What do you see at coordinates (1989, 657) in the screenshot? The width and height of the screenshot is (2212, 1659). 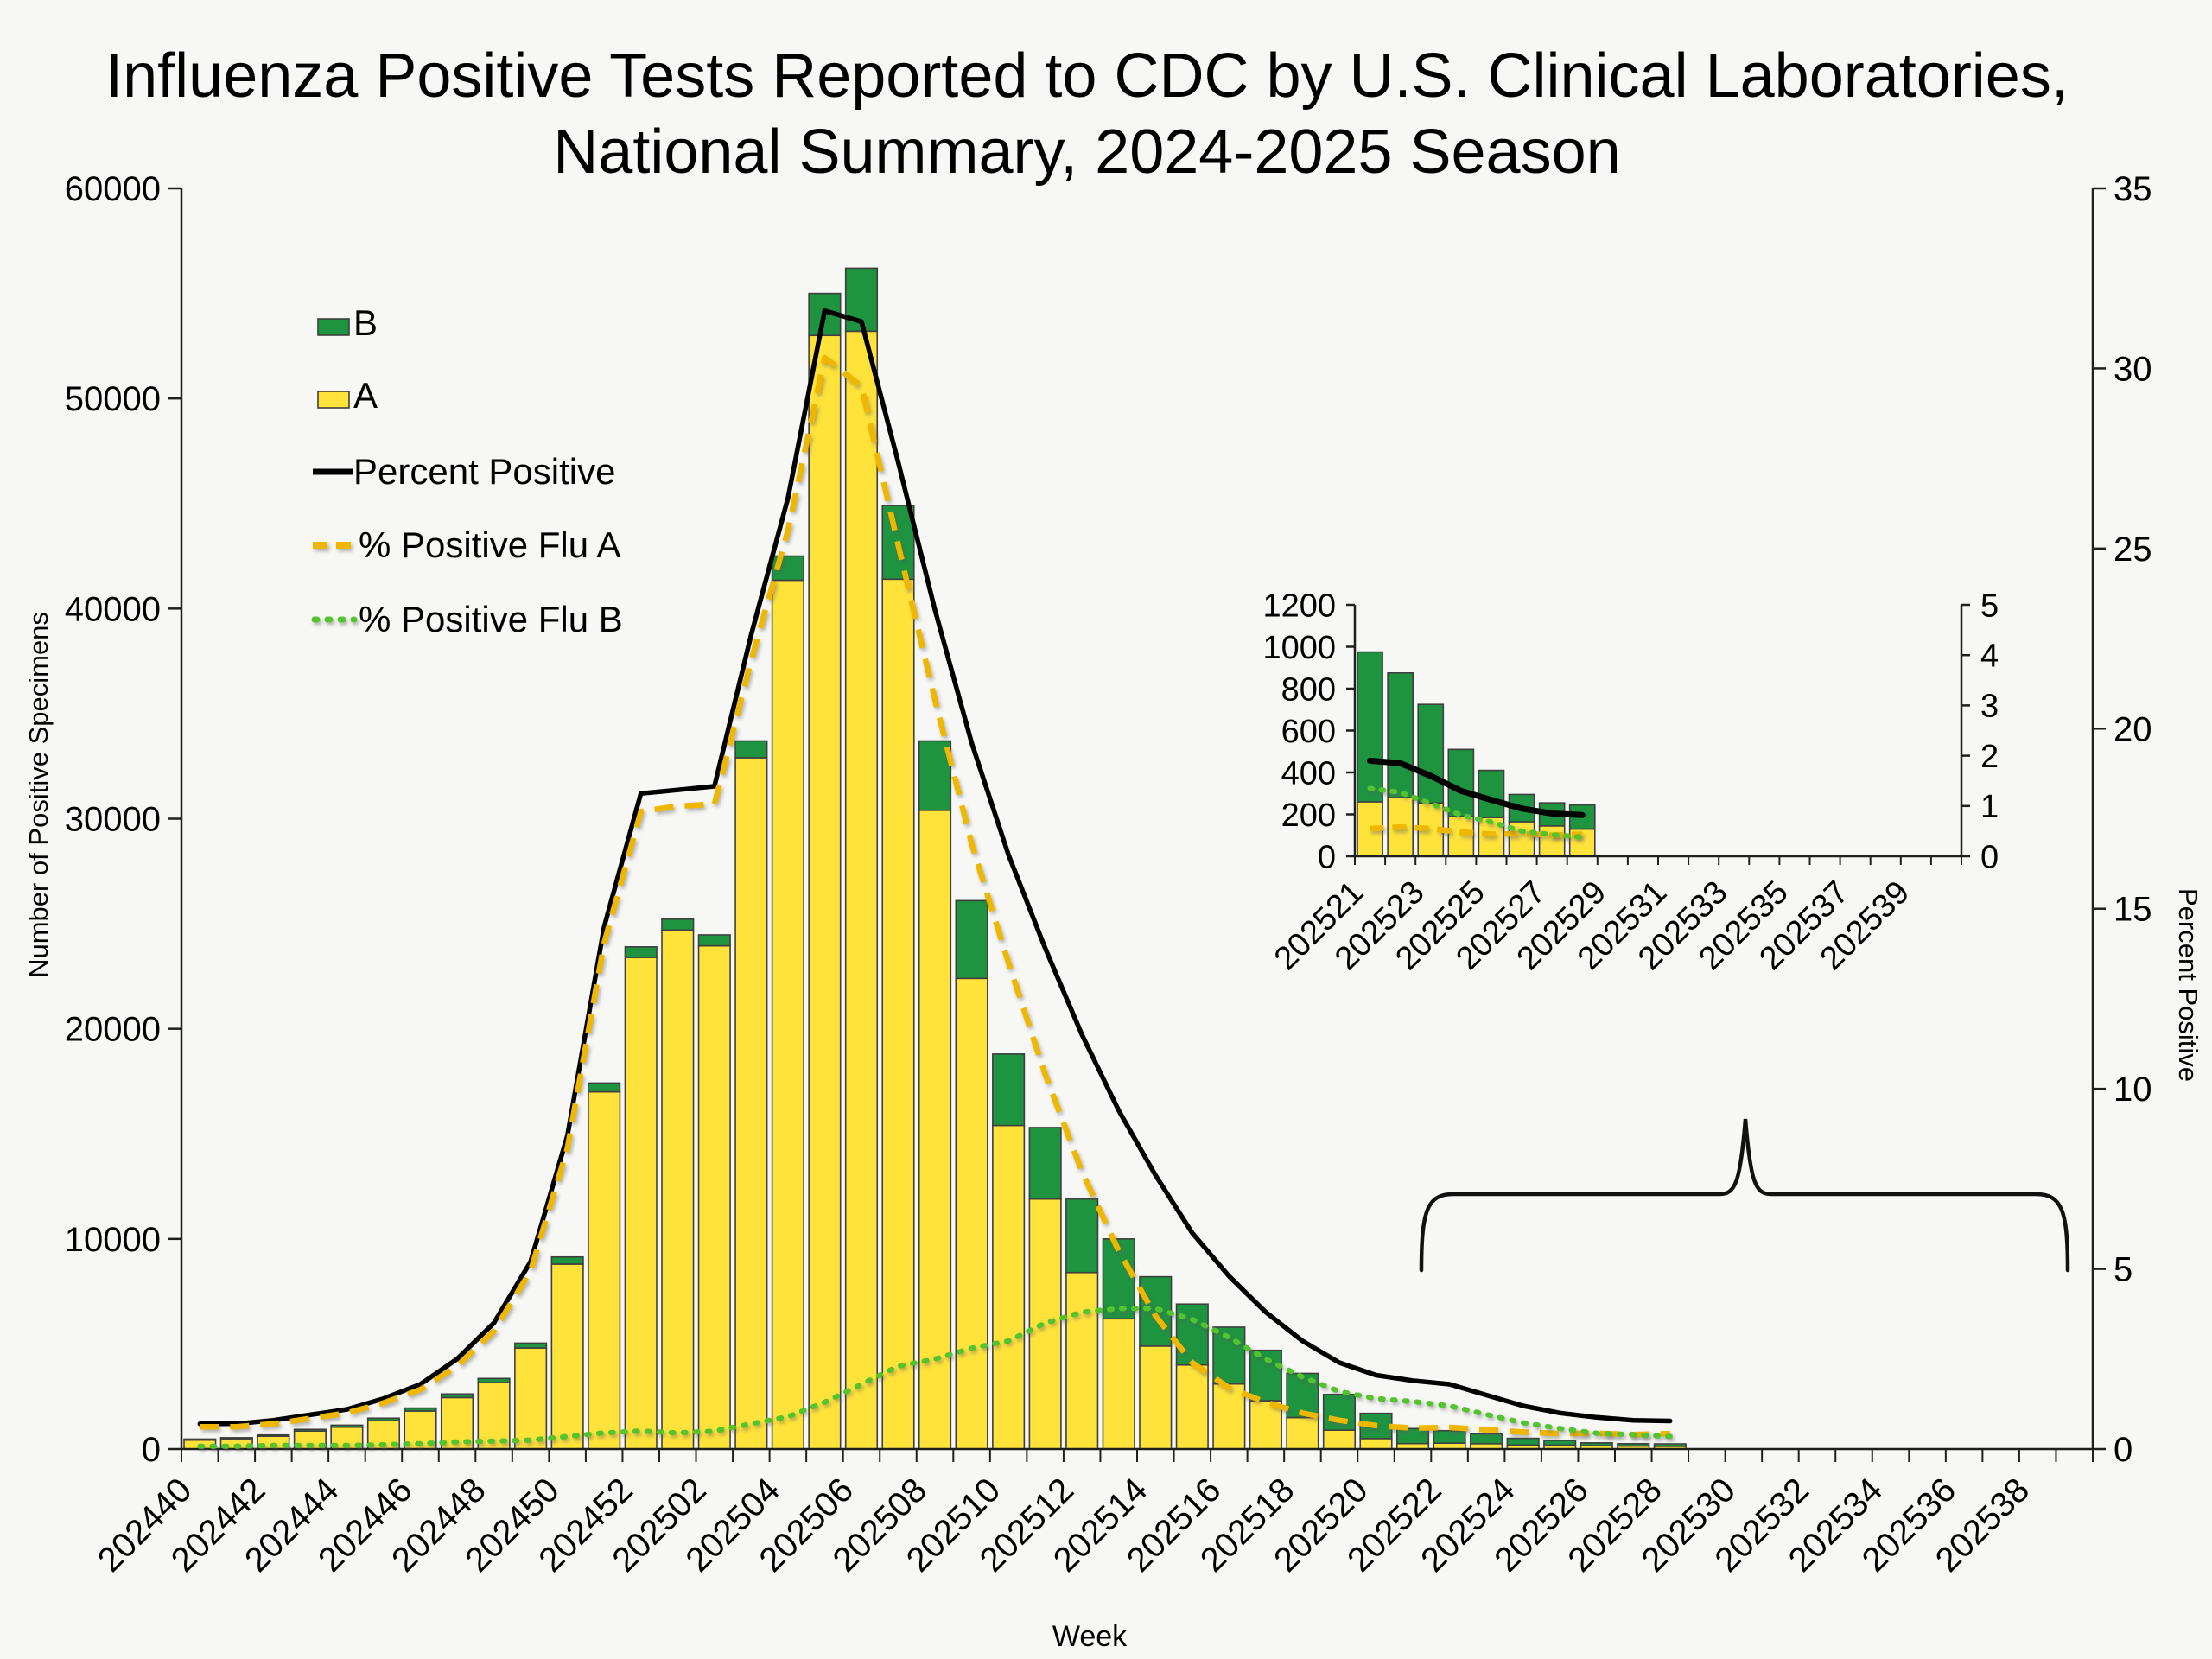 I see `y-right-tick-label: 4` at bounding box center [1989, 657].